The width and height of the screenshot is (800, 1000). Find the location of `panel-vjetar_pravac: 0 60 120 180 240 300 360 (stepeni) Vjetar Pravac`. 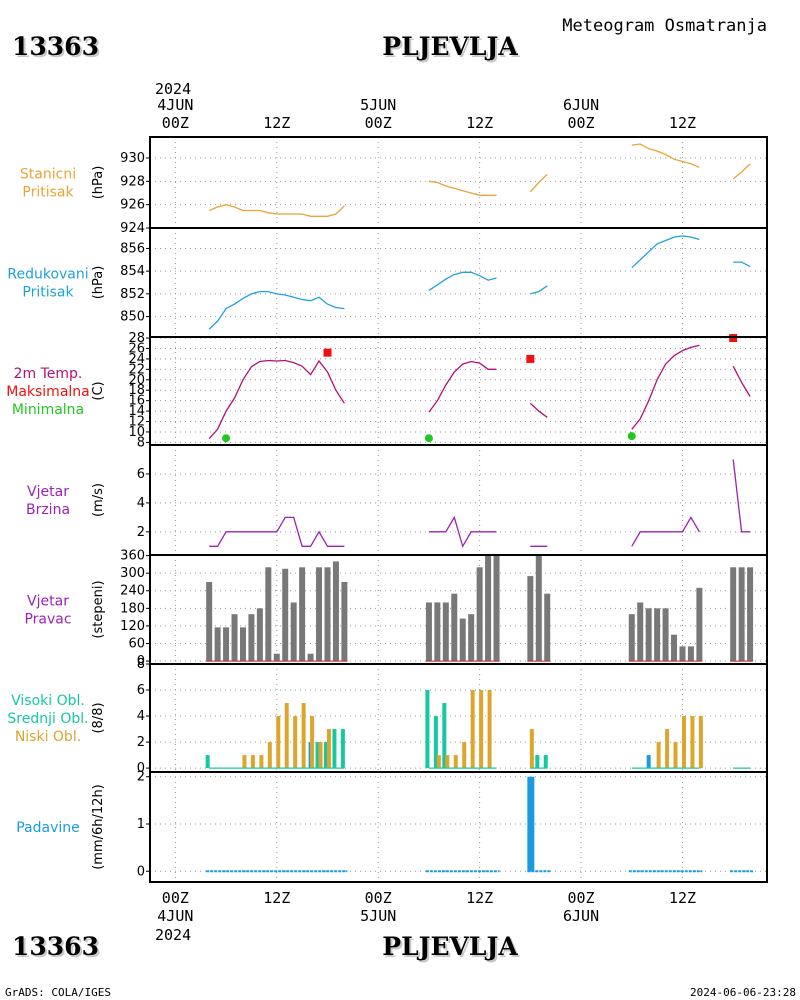

panel-vjetar_pravac: 0 60 120 180 240 300 360 (stepeni) Vjetar Pravac is located at coordinates (396, 609).